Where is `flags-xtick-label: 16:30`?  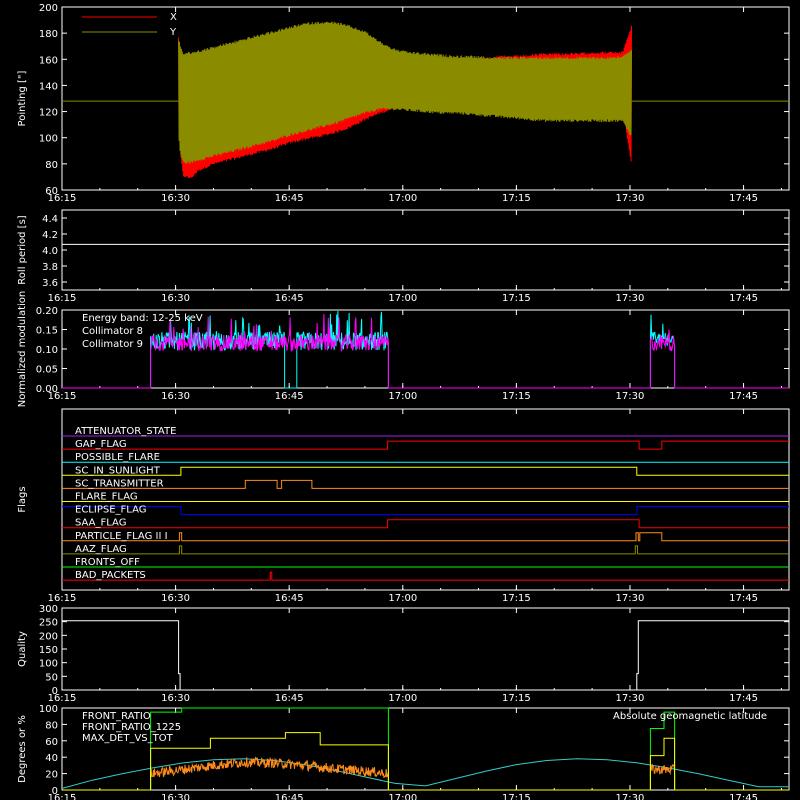 flags-xtick-label: 16:30 is located at coordinates (175, 598).